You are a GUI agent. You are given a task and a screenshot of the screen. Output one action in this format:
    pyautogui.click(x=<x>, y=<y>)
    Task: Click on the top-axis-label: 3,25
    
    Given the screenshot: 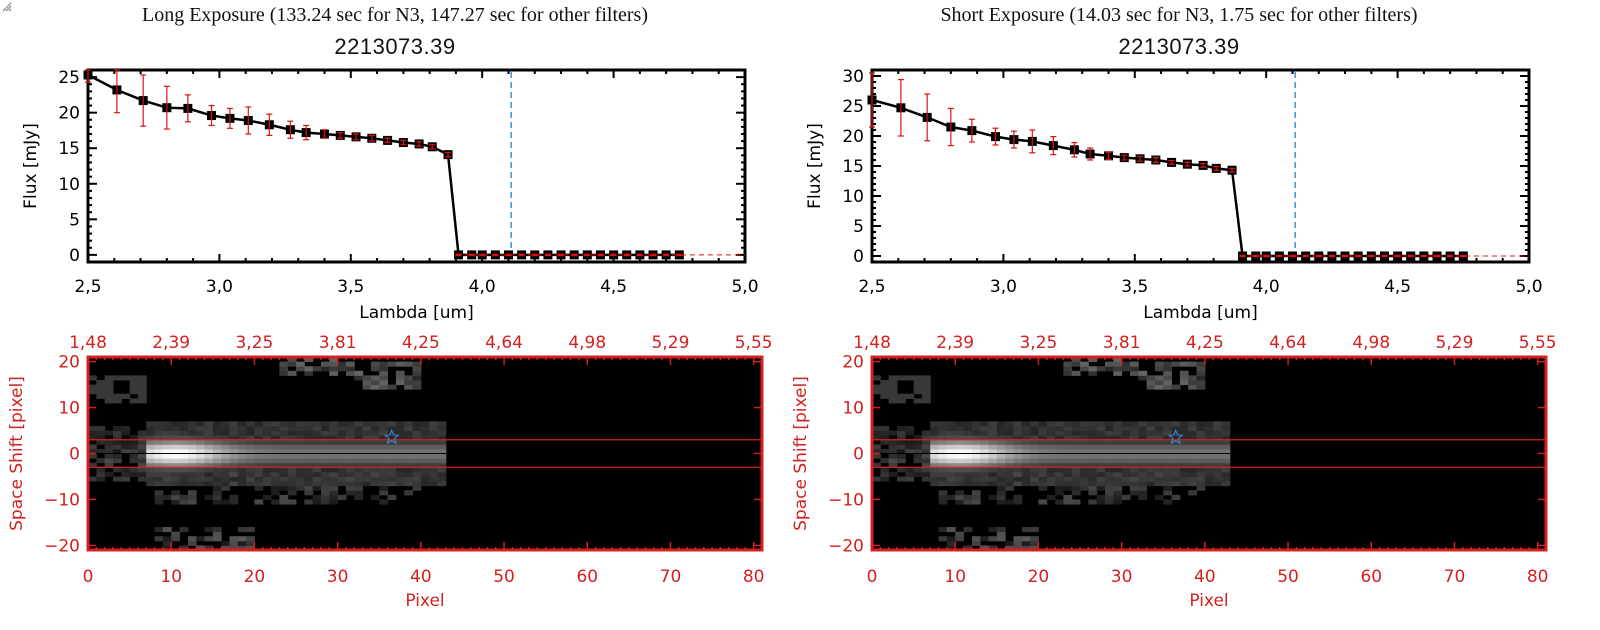 What is the action you would take?
    pyautogui.click(x=254, y=343)
    